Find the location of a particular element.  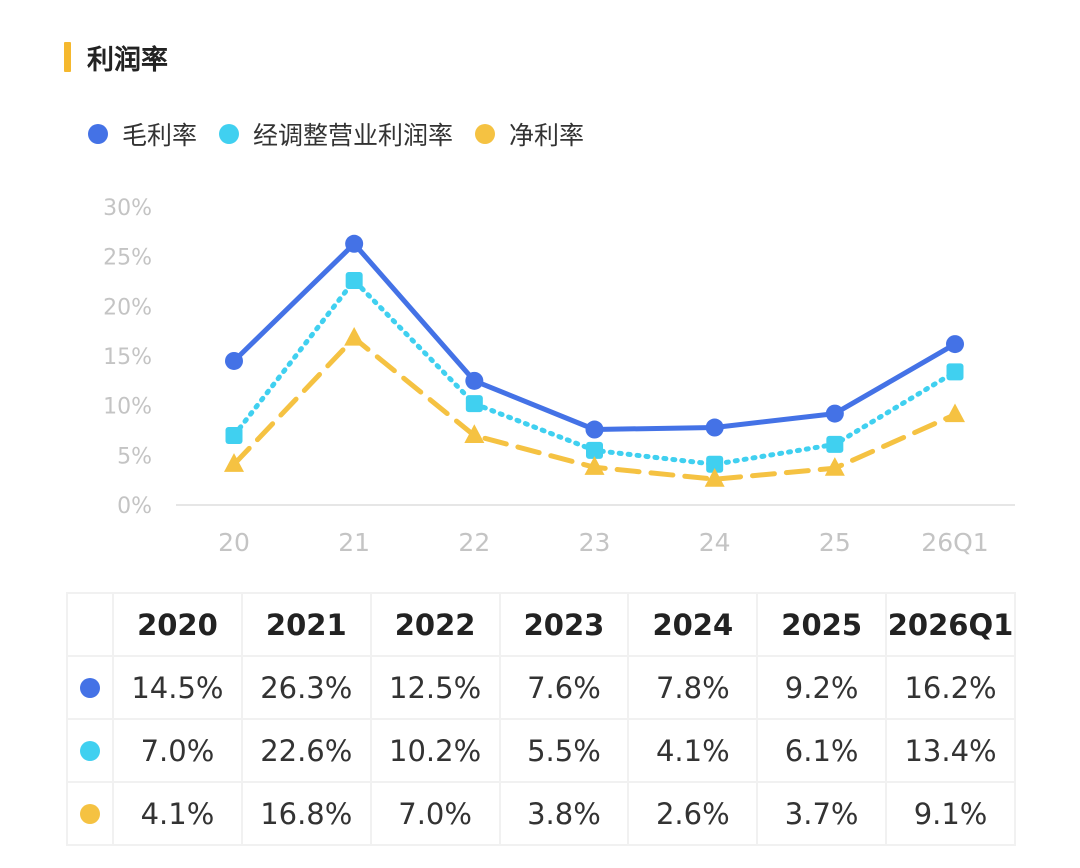

table-cell: 26.3% is located at coordinates (306, 687).